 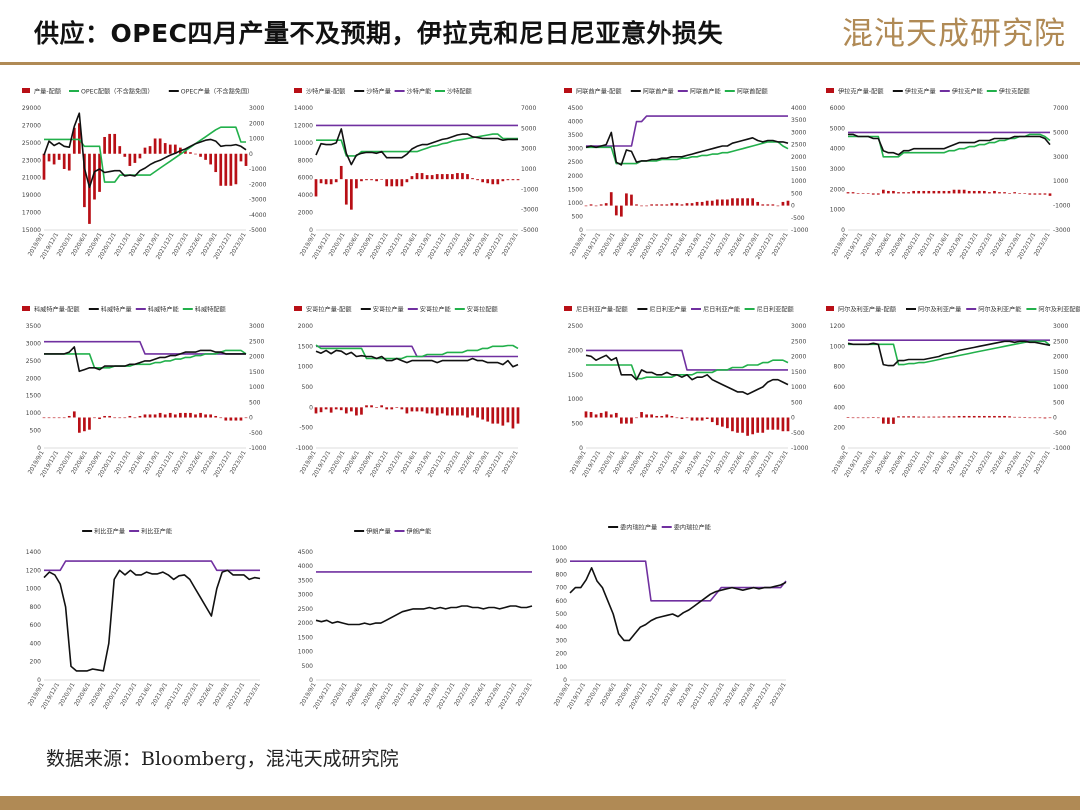 I want to click on legend-label: 伊拉克产量, so click(x=920, y=92).